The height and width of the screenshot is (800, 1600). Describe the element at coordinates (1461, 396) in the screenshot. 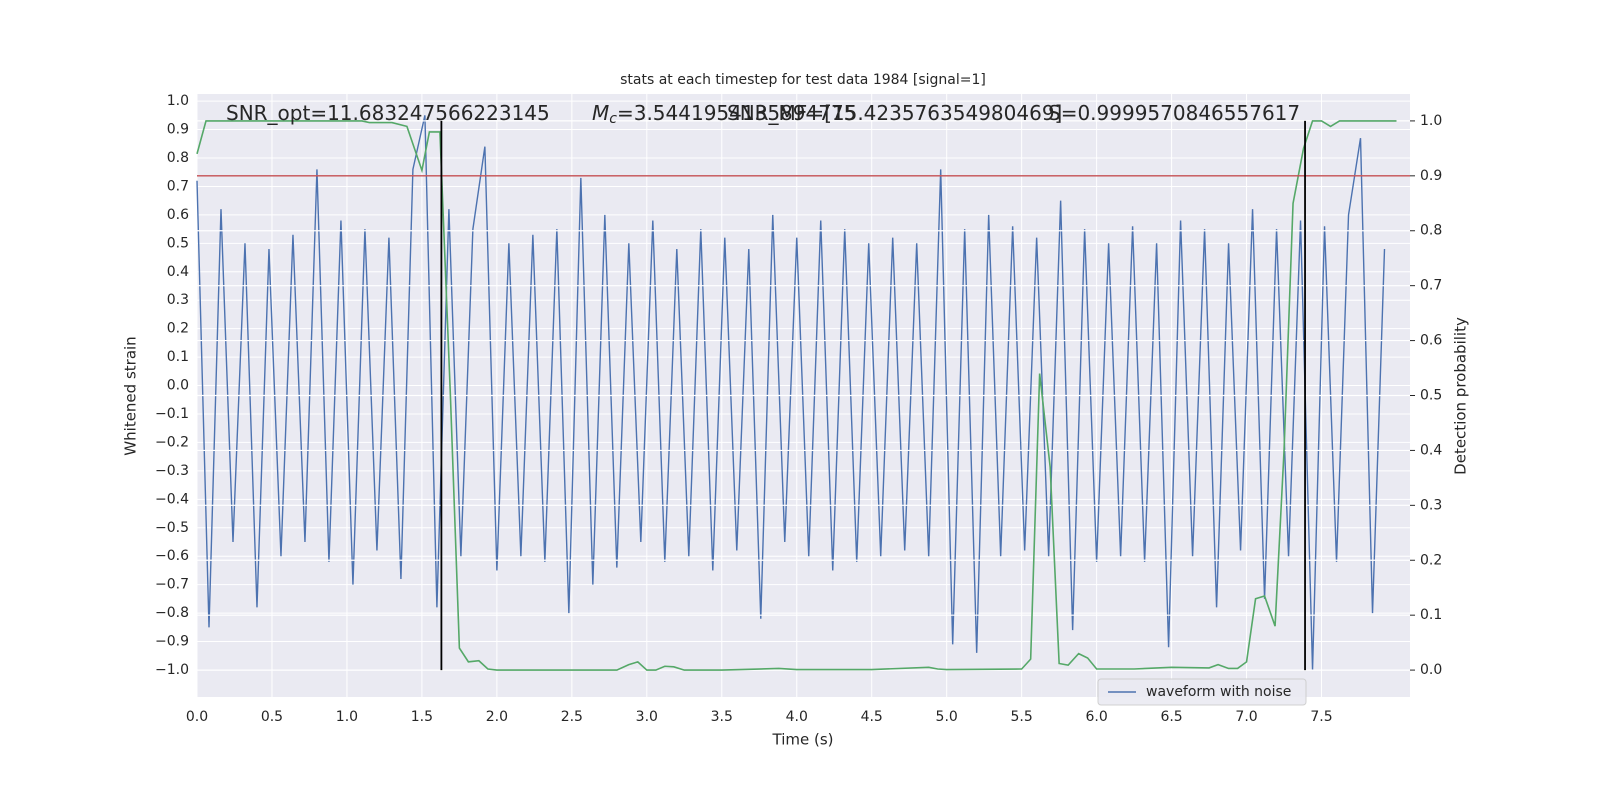

I see `y2-axis-label: Detection probability` at that location.